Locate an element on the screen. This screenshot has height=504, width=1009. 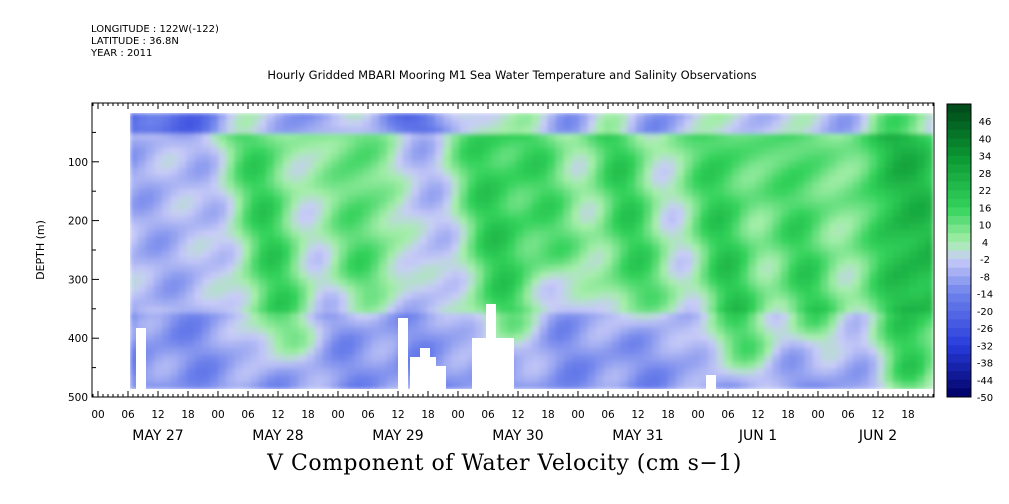
colorbar-label: 16 is located at coordinates (985, 208).